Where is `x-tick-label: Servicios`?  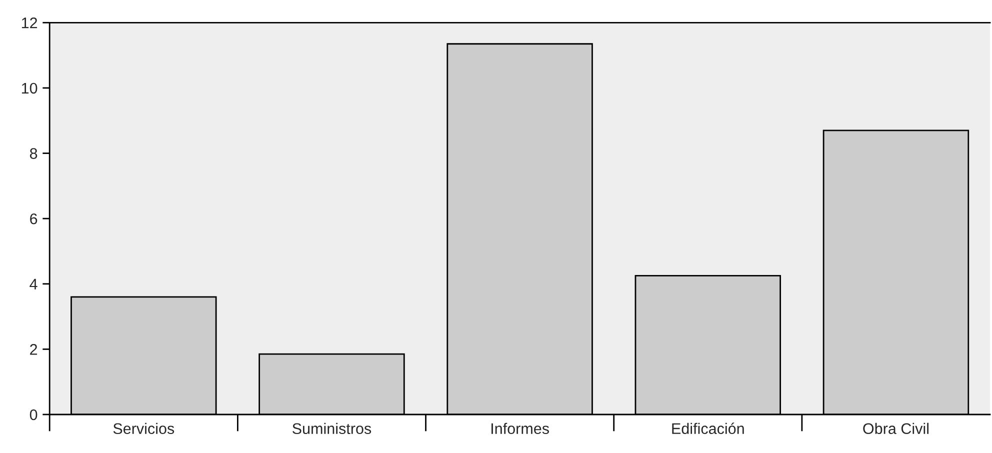
x-tick-label: Servicios is located at coordinates (143, 428).